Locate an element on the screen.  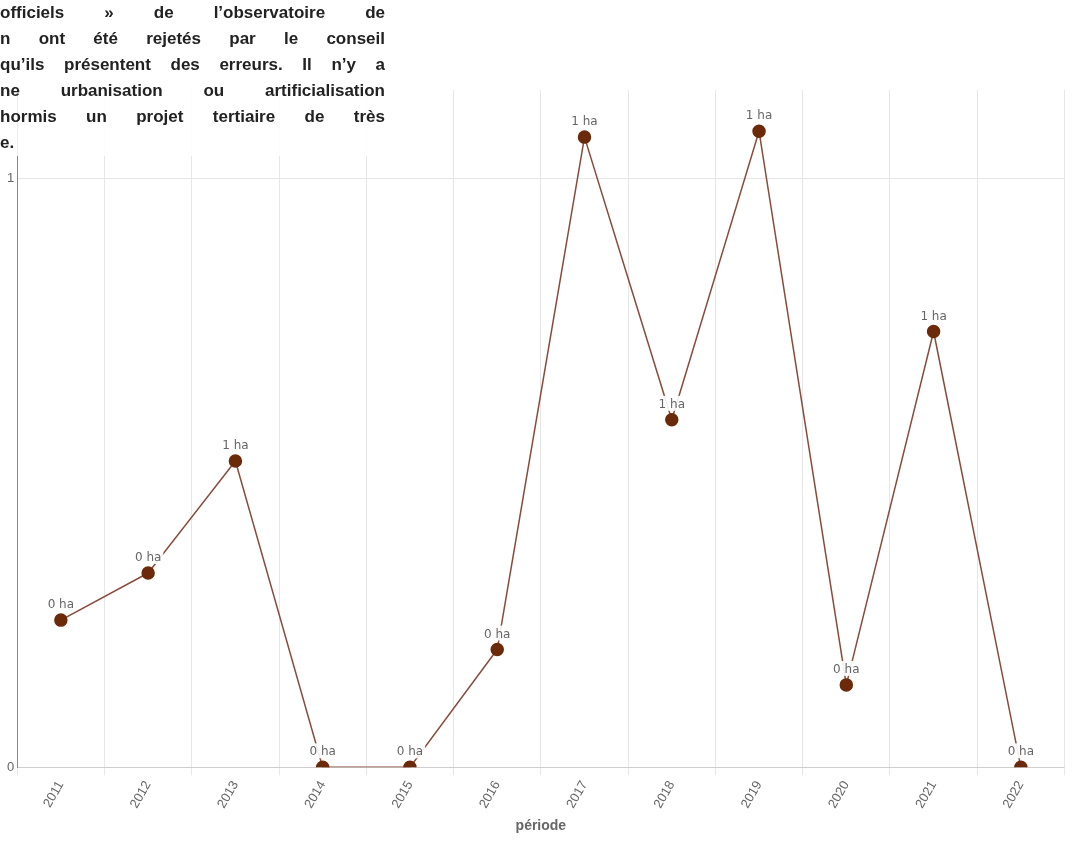
x-axis-title: période is located at coordinates (541, 825).